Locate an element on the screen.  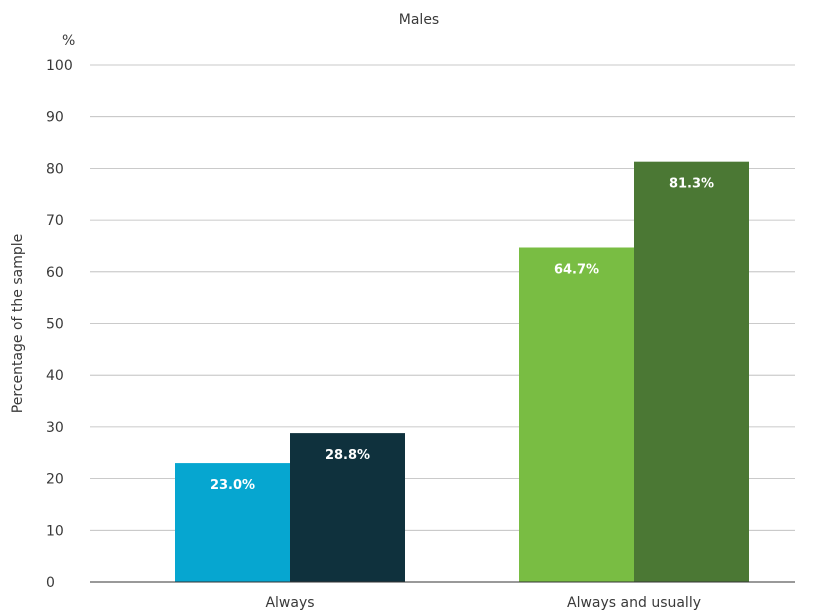
y-axis-unit: % is located at coordinates (68, 41).